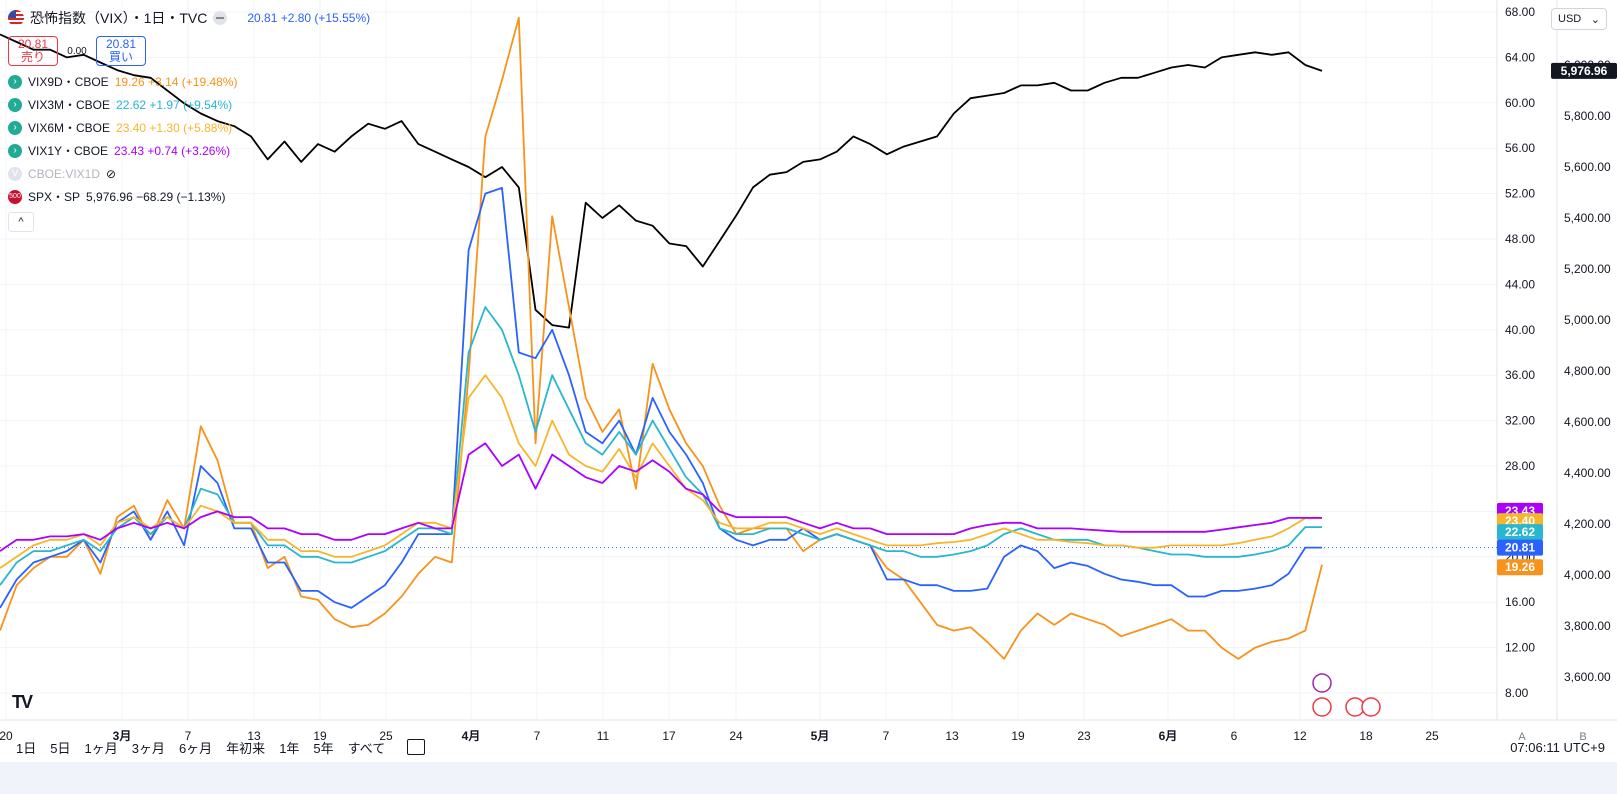  What do you see at coordinates (1587, 218) in the screenshot?
I see `spx-axis-tick-label: 5,400.00` at bounding box center [1587, 218].